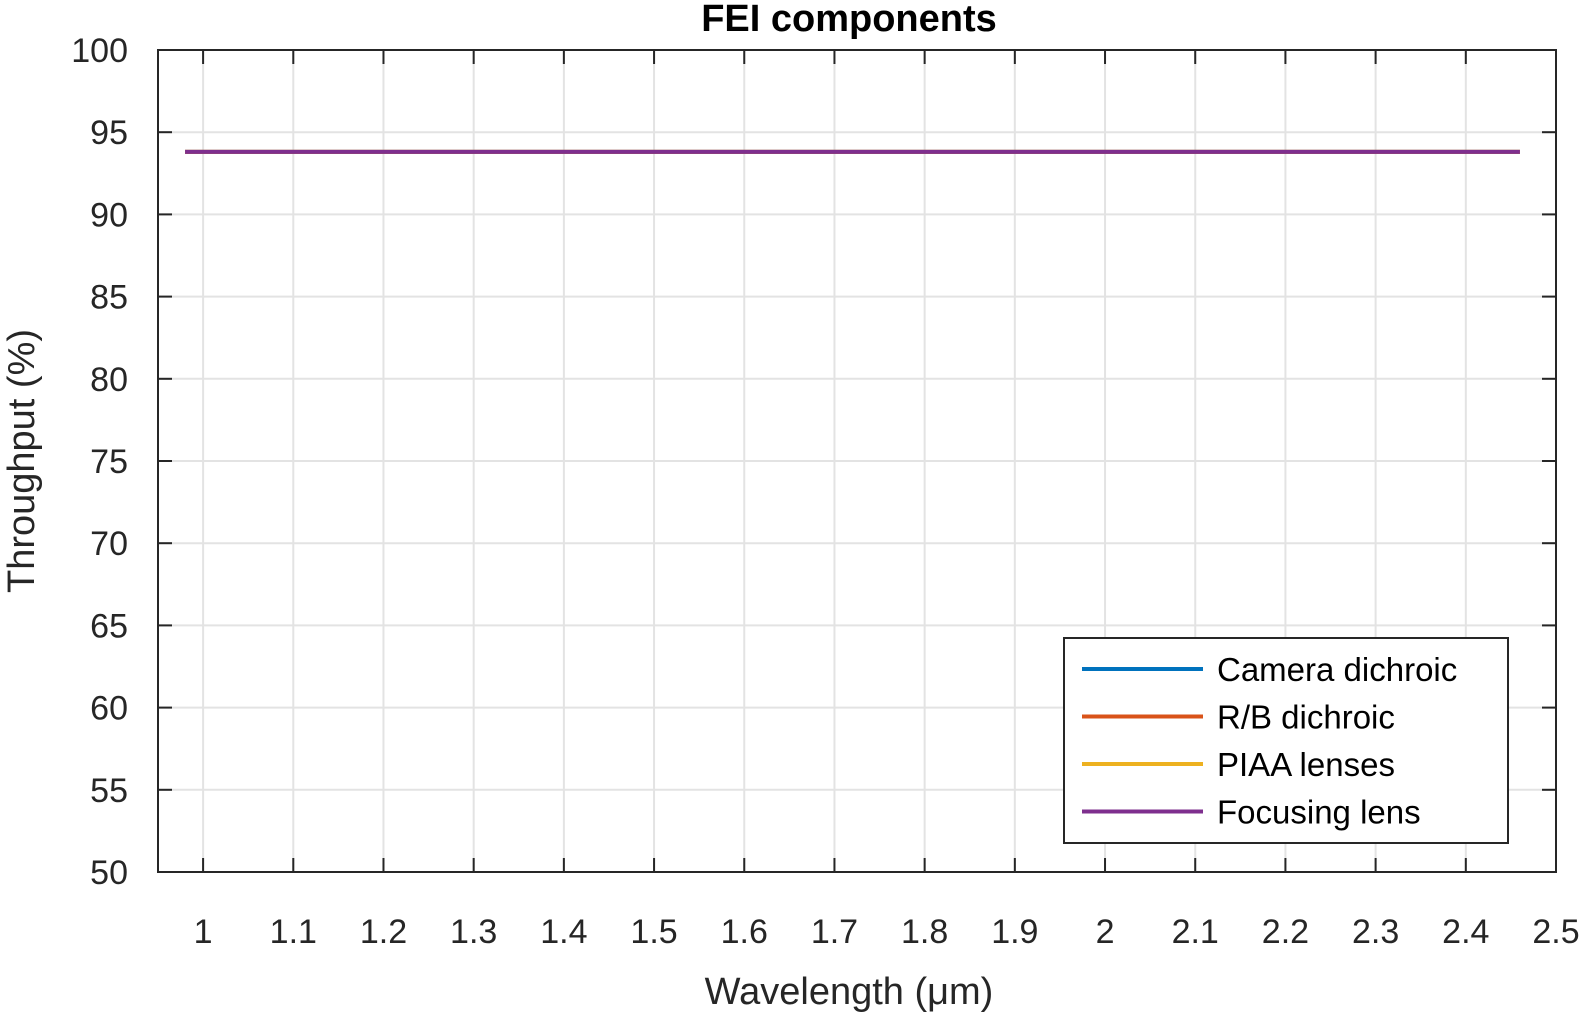  What do you see at coordinates (473, 932) in the screenshot?
I see `x-tick-label: 1.3` at bounding box center [473, 932].